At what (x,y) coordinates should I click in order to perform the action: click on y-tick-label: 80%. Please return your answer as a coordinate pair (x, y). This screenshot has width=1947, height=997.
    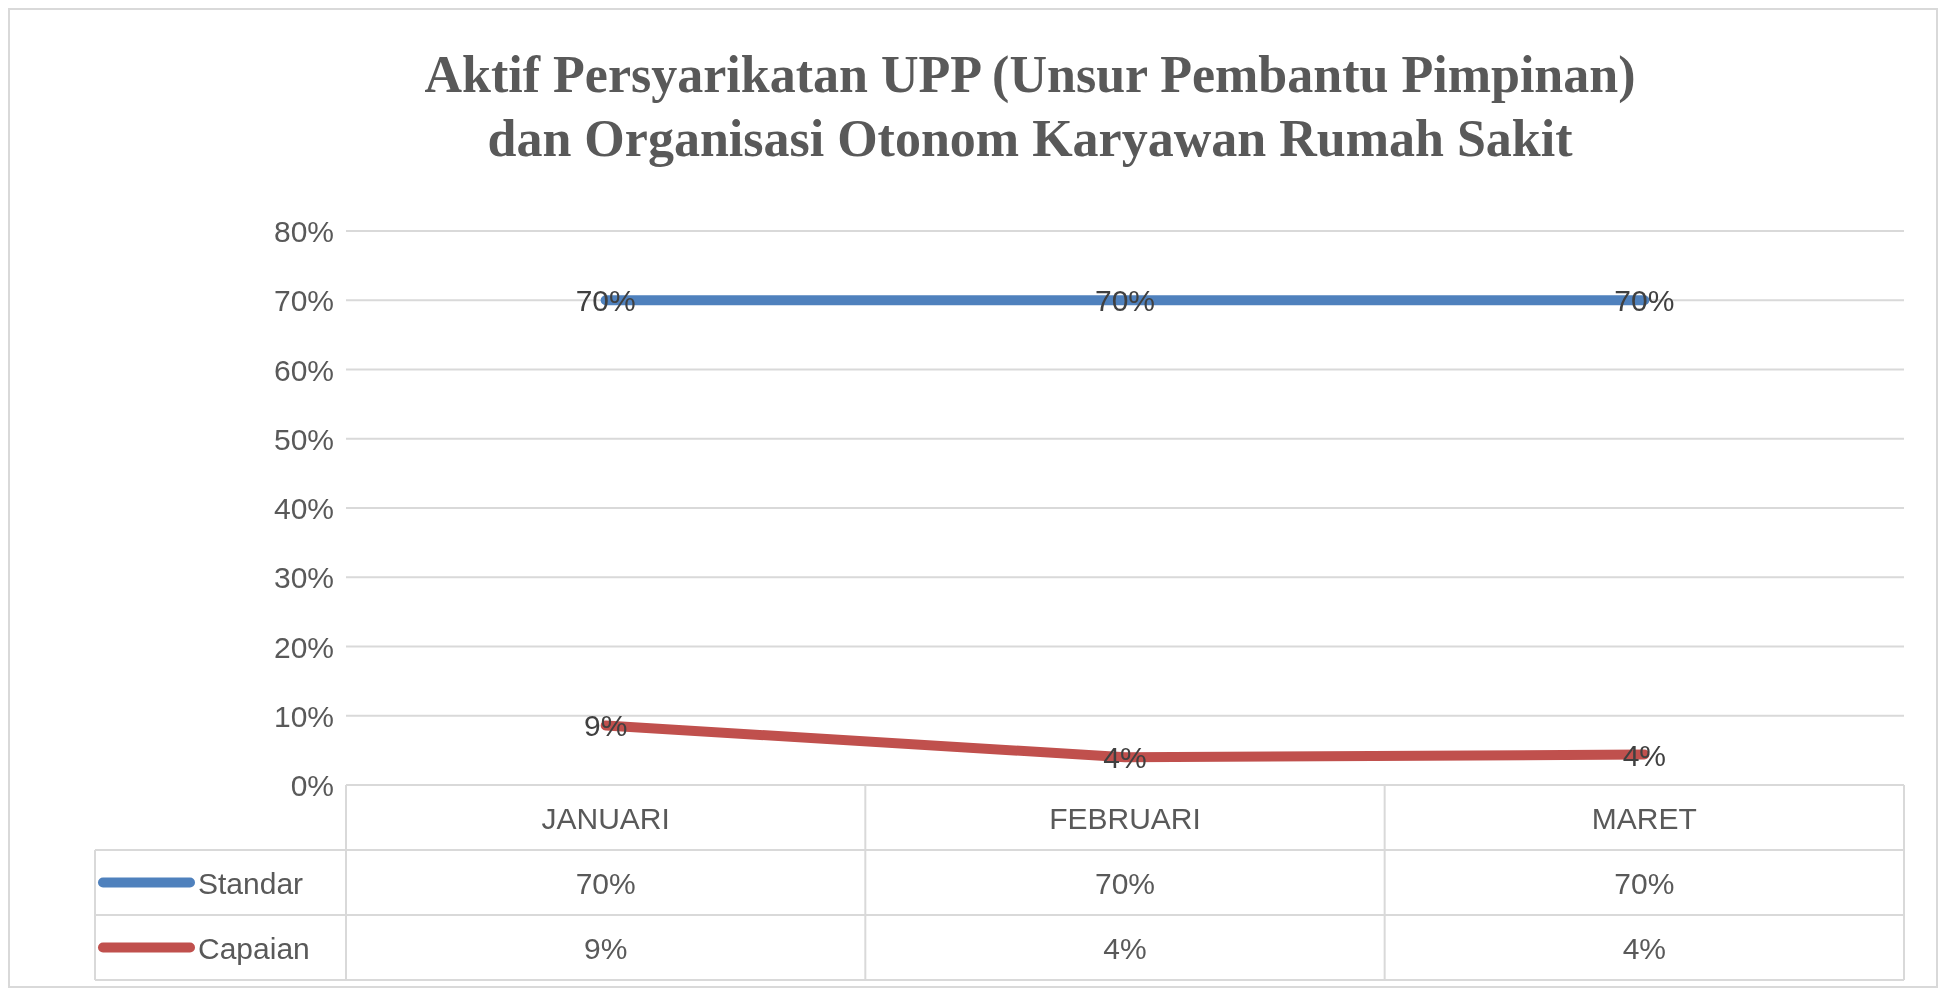
    Looking at the image, I should click on (303, 231).